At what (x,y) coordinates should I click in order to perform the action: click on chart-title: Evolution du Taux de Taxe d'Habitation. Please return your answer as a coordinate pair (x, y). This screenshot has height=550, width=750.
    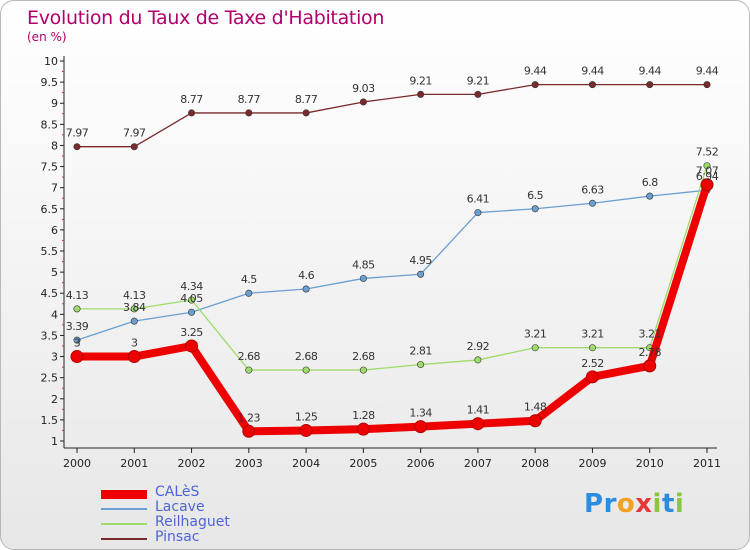
    Looking at the image, I should click on (206, 18).